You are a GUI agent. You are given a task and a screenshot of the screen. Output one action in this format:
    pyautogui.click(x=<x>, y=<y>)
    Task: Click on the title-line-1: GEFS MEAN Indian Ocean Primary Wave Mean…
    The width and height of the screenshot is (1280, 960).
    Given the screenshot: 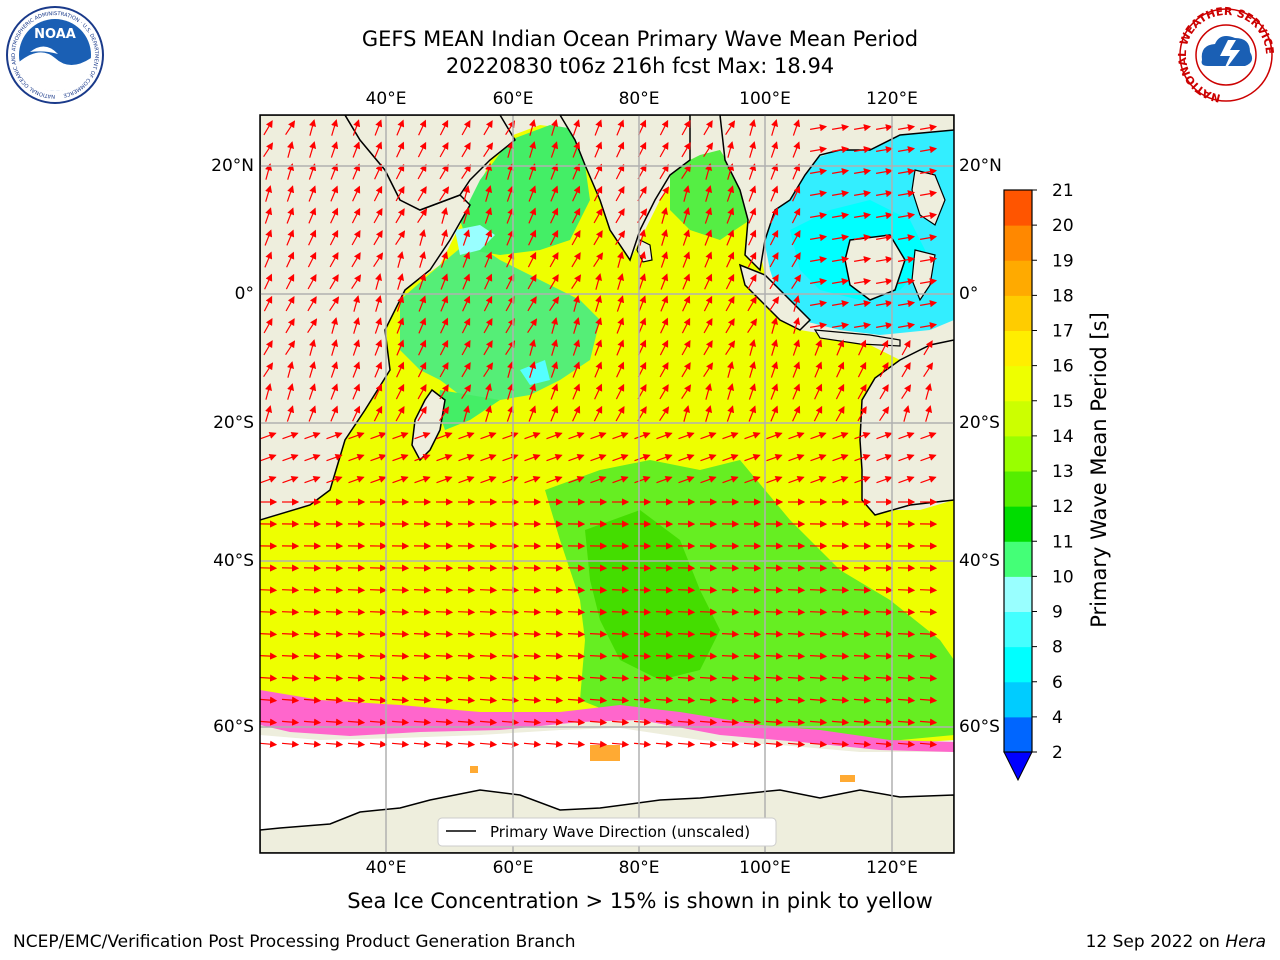 What is the action you would take?
    pyautogui.click(x=640, y=39)
    